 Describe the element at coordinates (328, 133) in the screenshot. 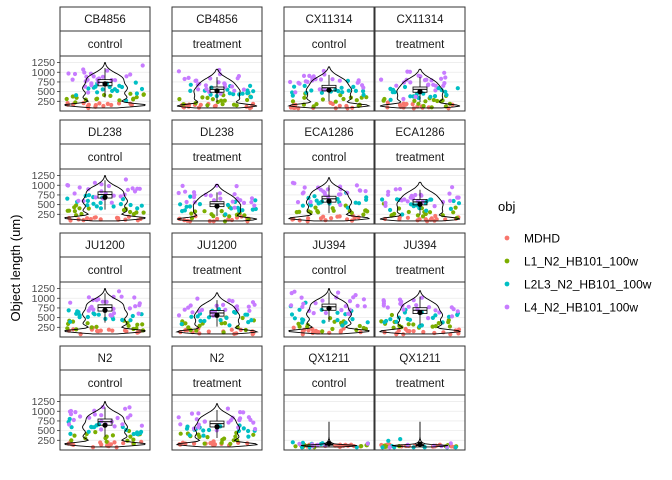

I see `strip-strain-label: ECA1286` at that location.